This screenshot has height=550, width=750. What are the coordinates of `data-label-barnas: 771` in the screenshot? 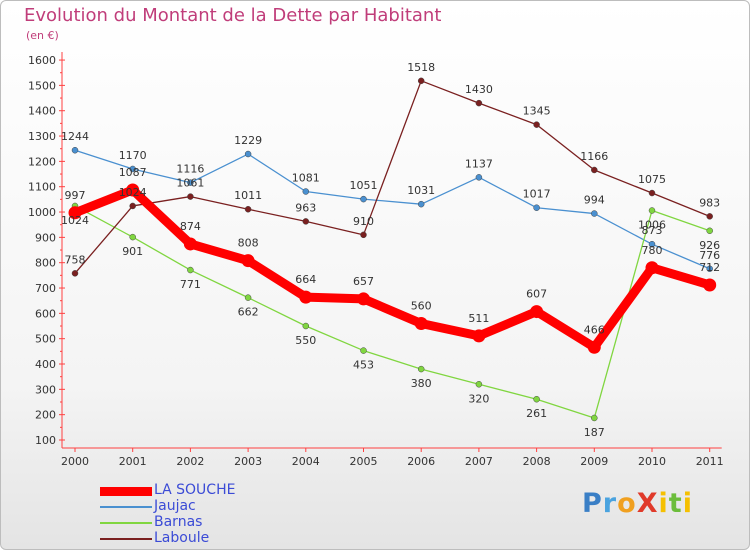 It's located at (190, 284).